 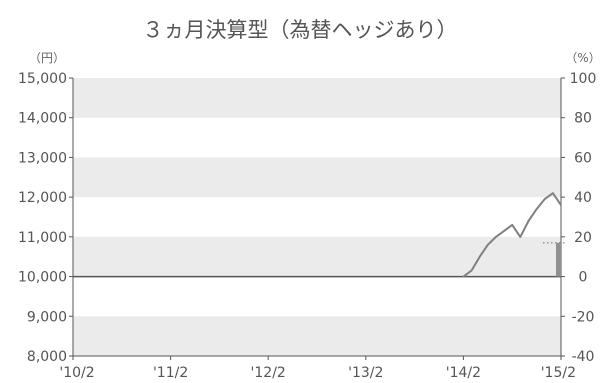 What do you see at coordinates (300, 30) in the screenshot?
I see `chart-title: ３ヵ月決算型（為替ヘッジあり）` at bounding box center [300, 30].